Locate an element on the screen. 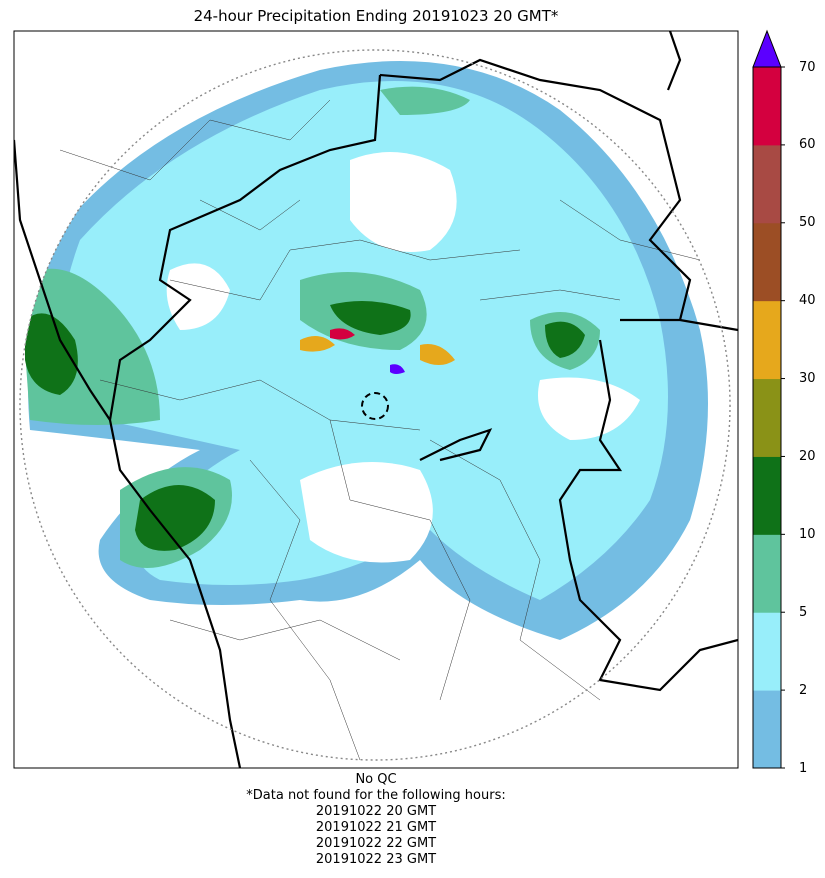 The width and height of the screenshot is (825, 878). colorbar-tick-label: 50 is located at coordinates (807, 223).